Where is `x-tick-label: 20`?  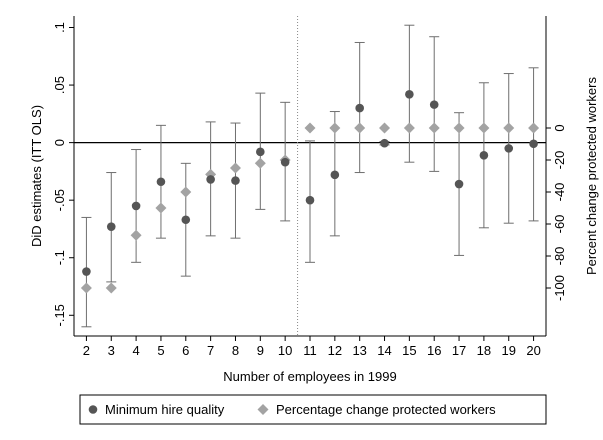 x-tick-label: 20 is located at coordinates (533, 350).